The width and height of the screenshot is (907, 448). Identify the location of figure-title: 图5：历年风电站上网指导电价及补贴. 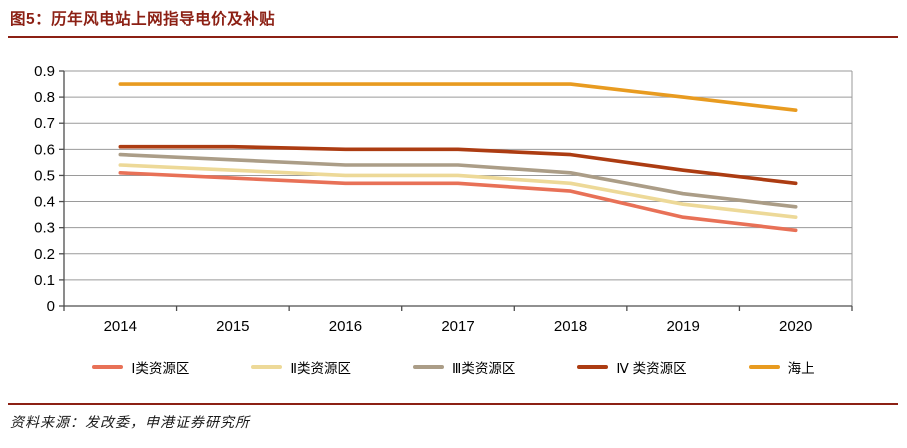
(143, 19).